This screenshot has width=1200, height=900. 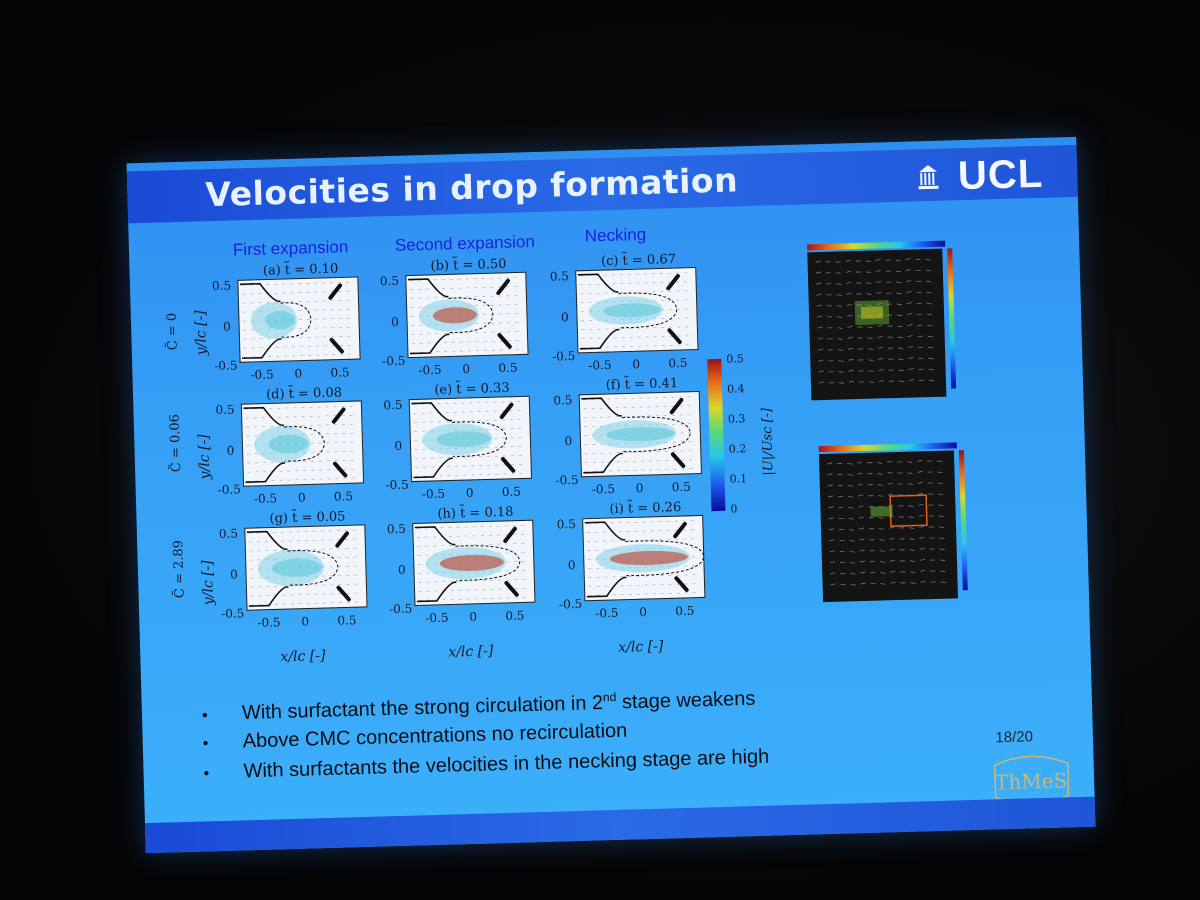 I want to click on x-axis-label-col2: x/lc [-], so click(x=471, y=652).